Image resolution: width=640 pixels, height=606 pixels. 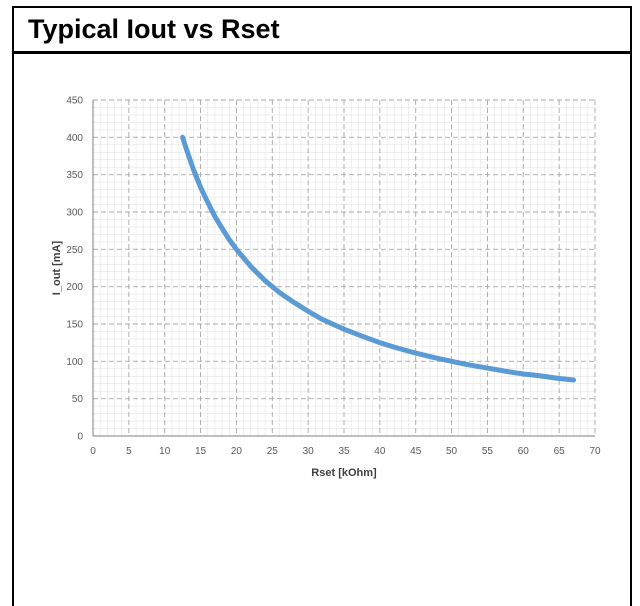 I want to click on y-tick-label: 100, so click(x=74, y=362).